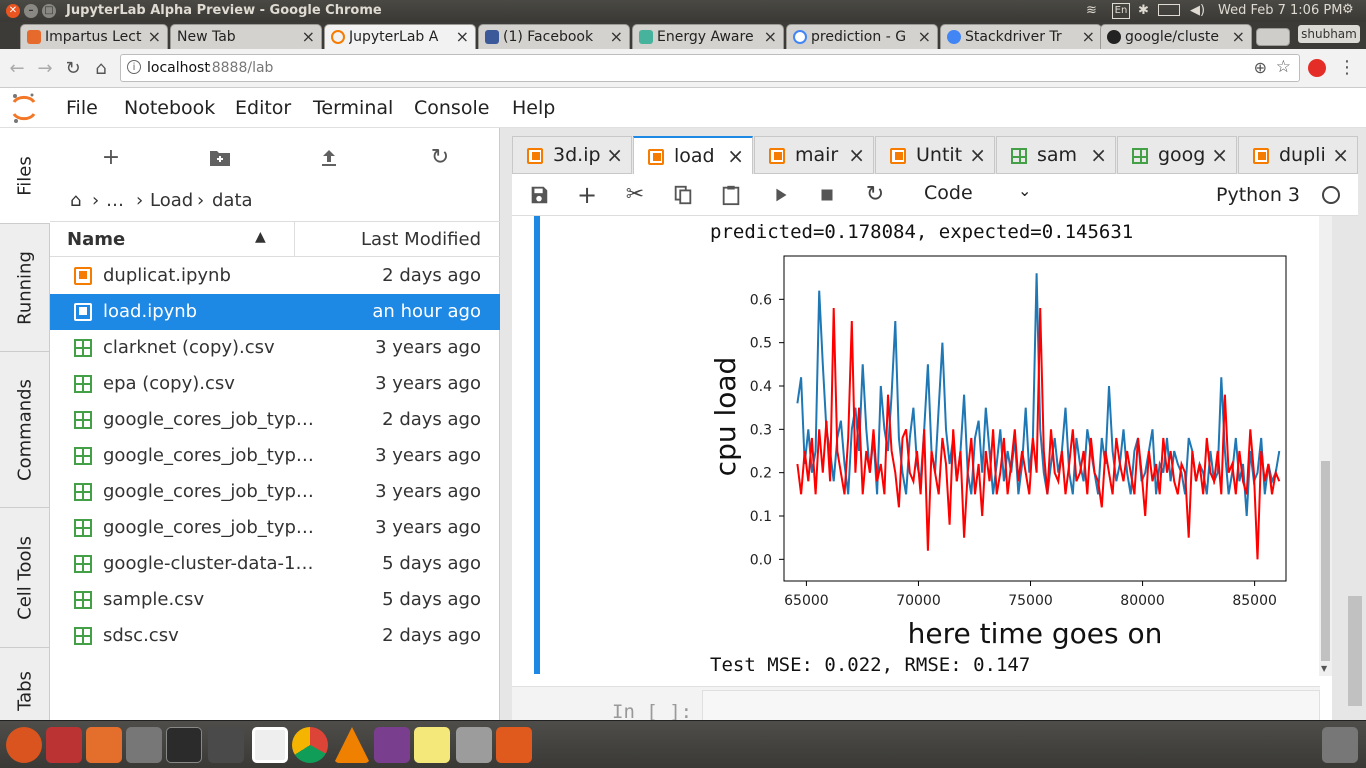 Image resolution: width=1366 pixels, height=768 pixels. I want to click on power-icon: ⚙, so click(1348, 9).